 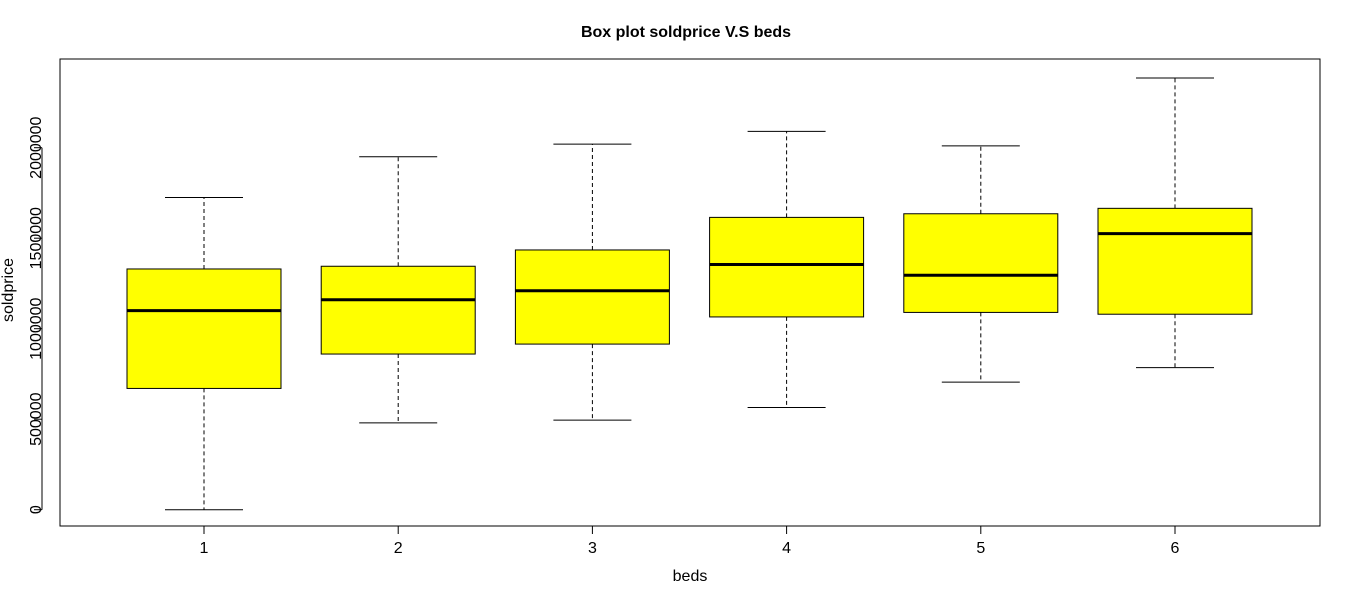 I want to click on x-tick-label: 6, so click(x=1175, y=548).